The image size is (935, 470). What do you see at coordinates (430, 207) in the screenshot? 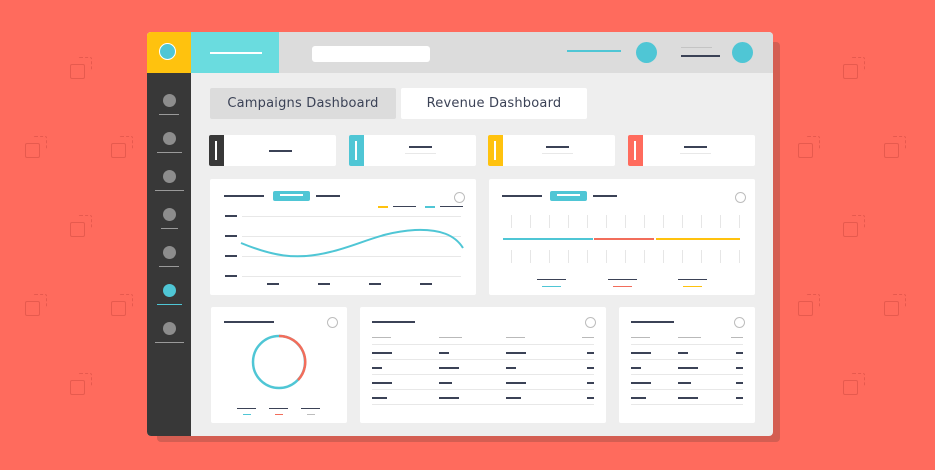
I see `legend-swatch-teal` at bounding box center [430, 207].